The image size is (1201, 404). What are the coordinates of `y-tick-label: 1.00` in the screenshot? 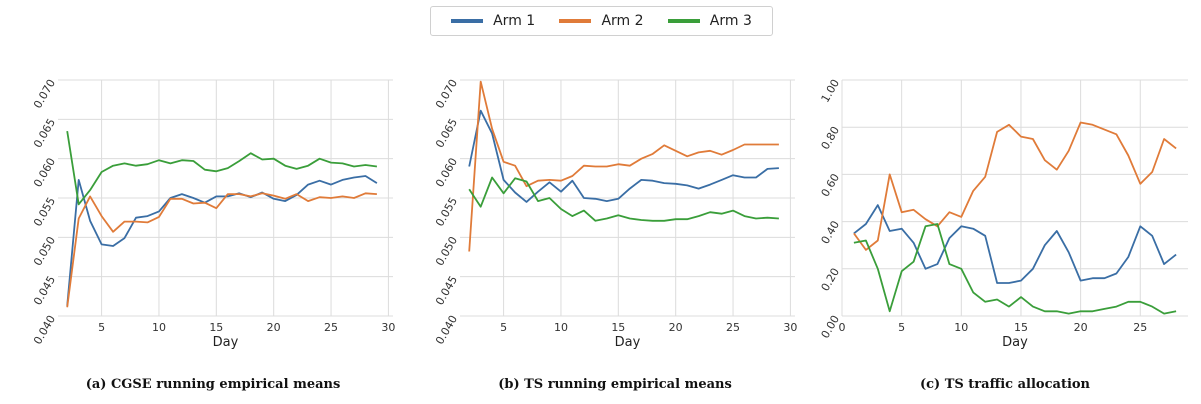 It's located at (831, 91).